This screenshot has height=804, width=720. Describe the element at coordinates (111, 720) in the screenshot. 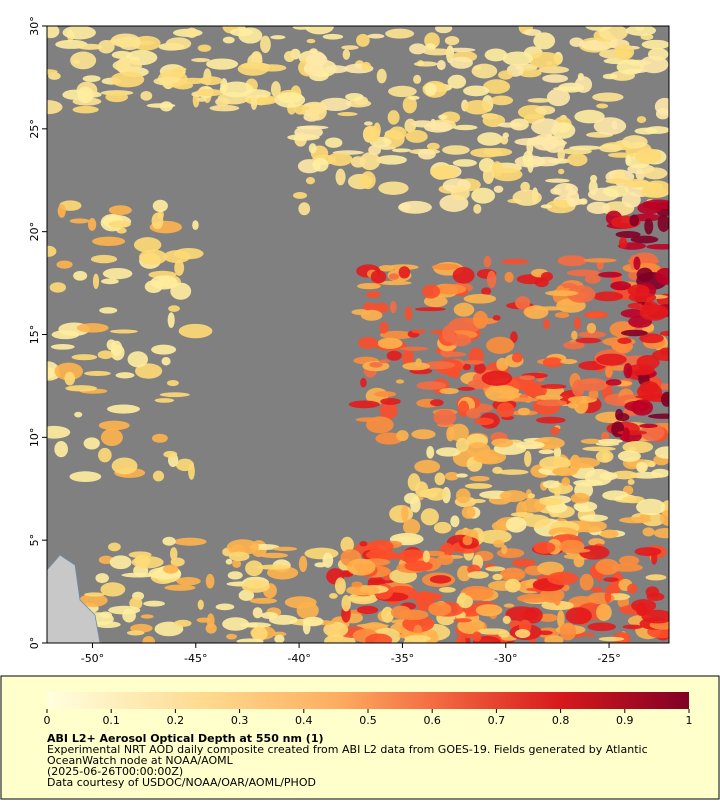

I see `colorbar-tick-label: 0.1` at that location.